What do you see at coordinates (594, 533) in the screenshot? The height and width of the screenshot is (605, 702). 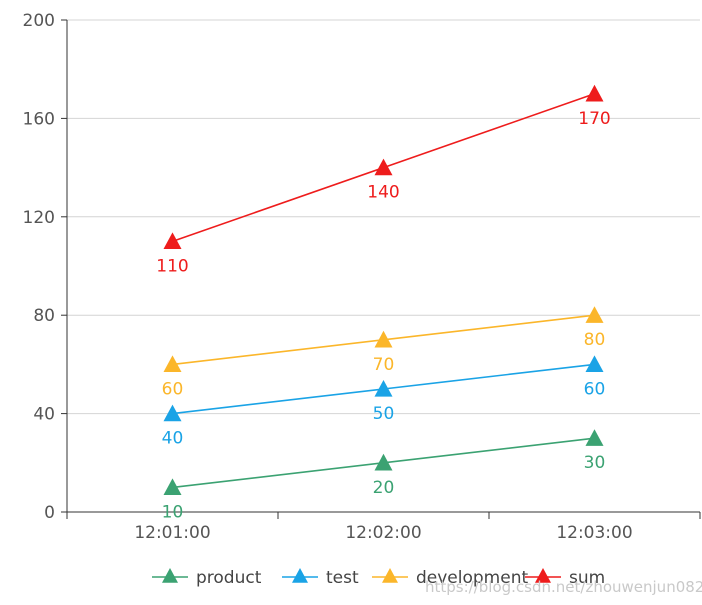 I see `x-tick-label: 12:03:00` at bounding box center [594, 533].